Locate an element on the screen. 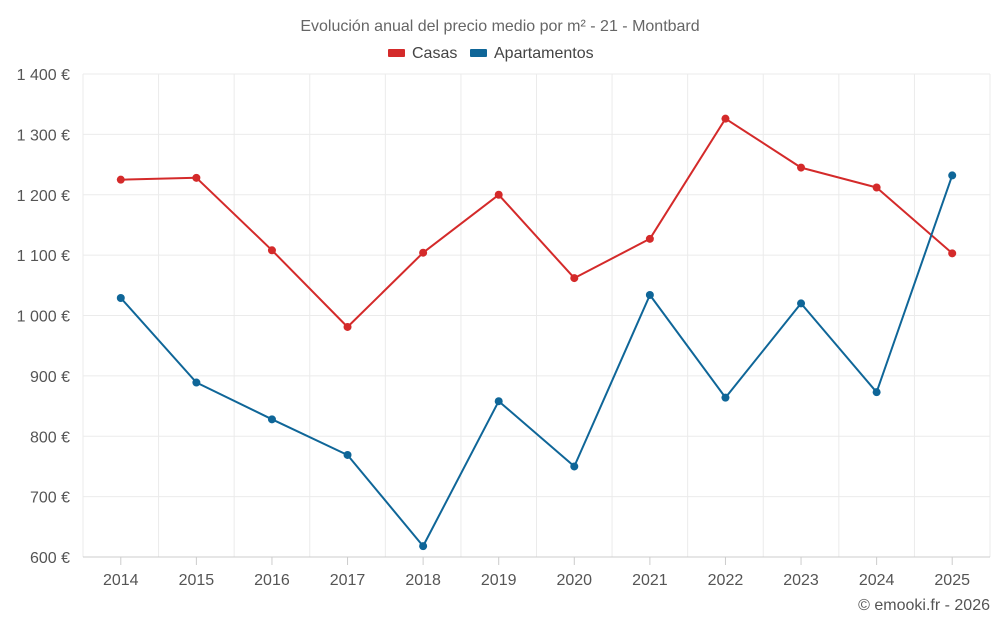  legend-label-casas: Casas is located at coordinates (434, 53).